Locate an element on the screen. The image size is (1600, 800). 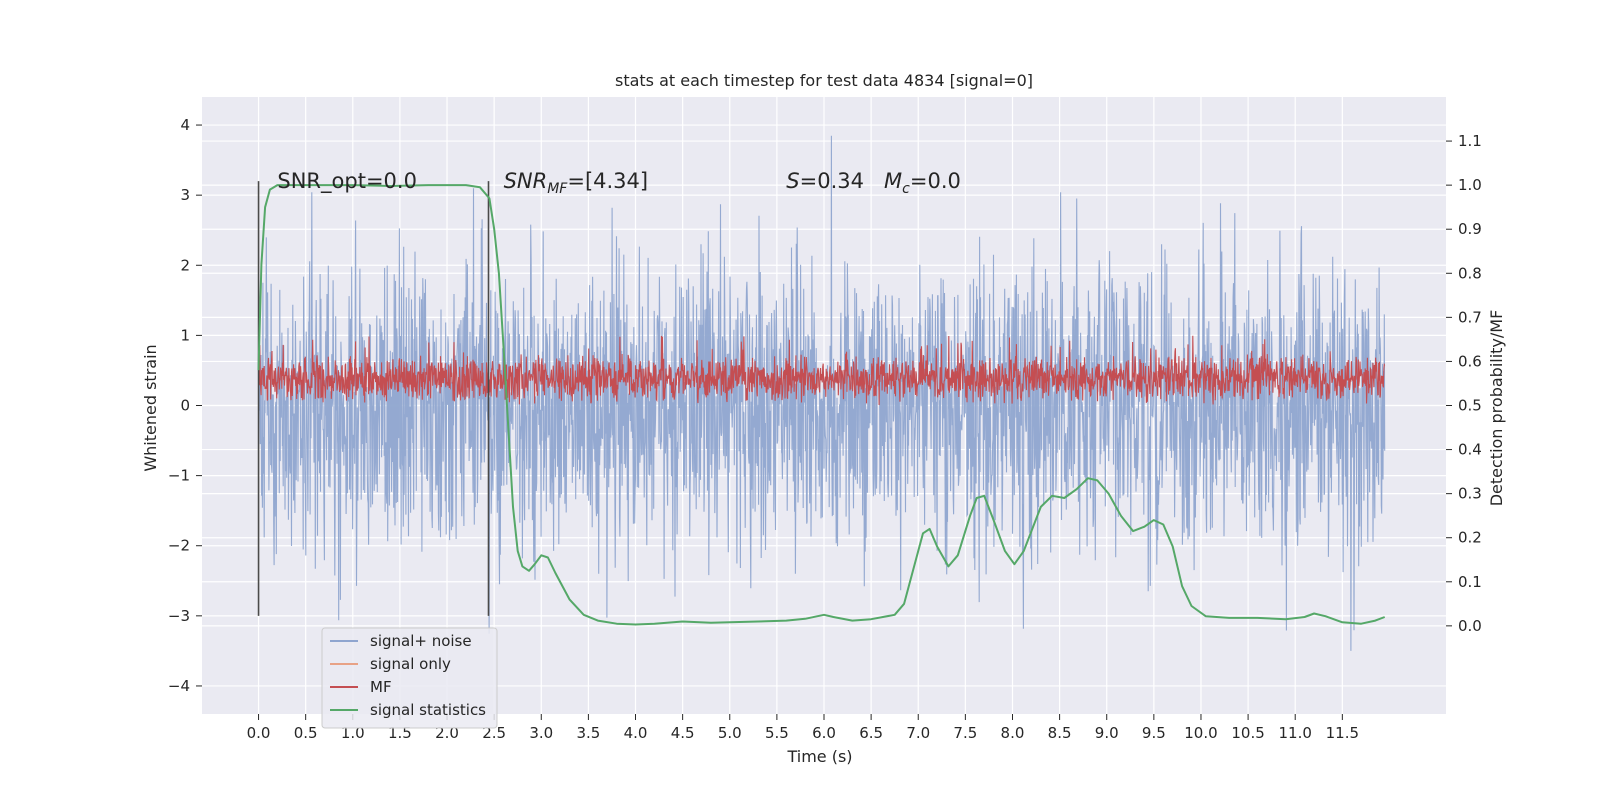
x-tick-label: 11.5 is located at coordinates (1342, 733).